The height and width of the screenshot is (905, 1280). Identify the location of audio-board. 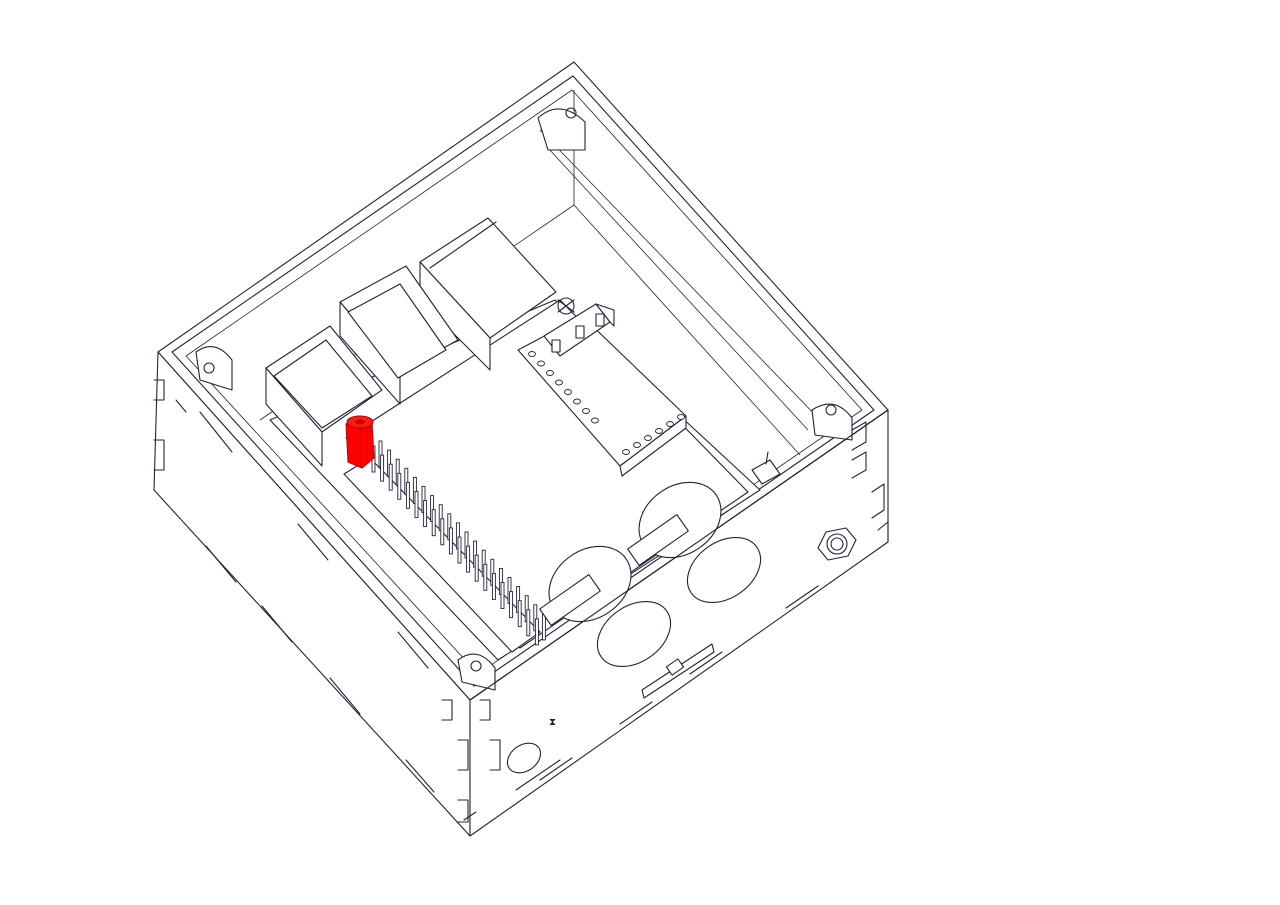
(602, 387).